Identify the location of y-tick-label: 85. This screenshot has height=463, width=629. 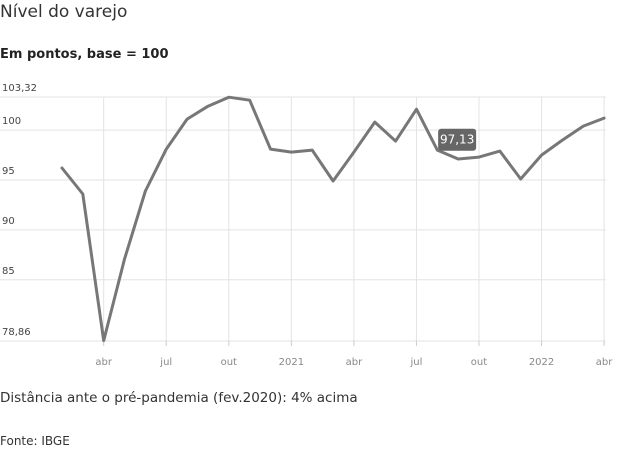
(8, 271).